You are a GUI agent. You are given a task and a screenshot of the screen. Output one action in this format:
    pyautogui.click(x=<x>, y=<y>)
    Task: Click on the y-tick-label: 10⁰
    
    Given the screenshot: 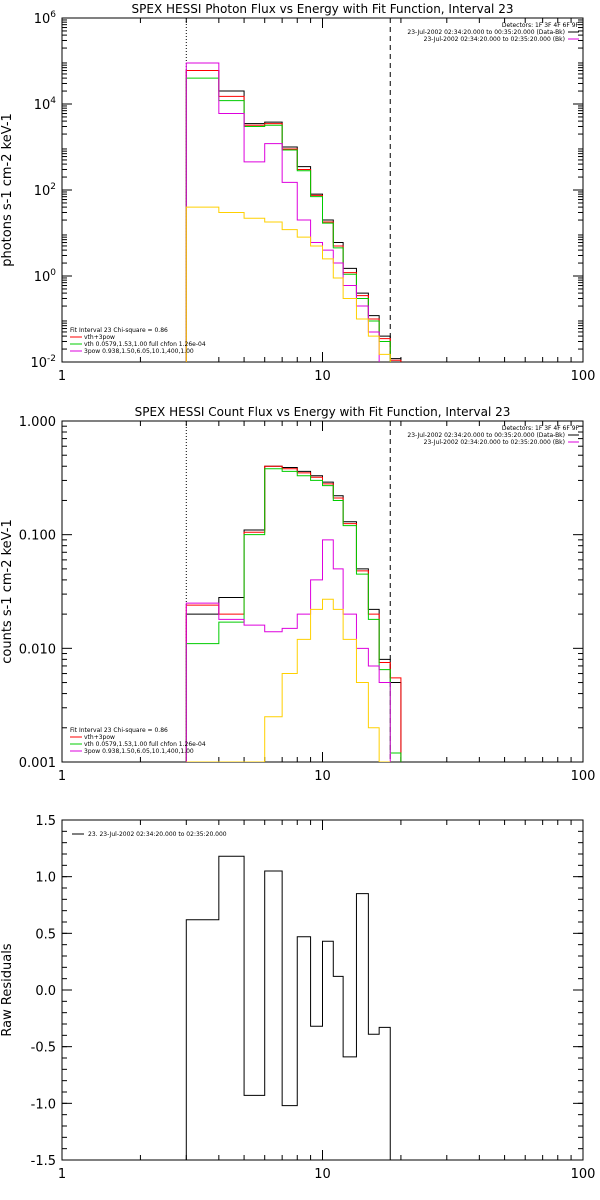 What is the action you would take?
    pyautogui.click(x=45, y=276)
    